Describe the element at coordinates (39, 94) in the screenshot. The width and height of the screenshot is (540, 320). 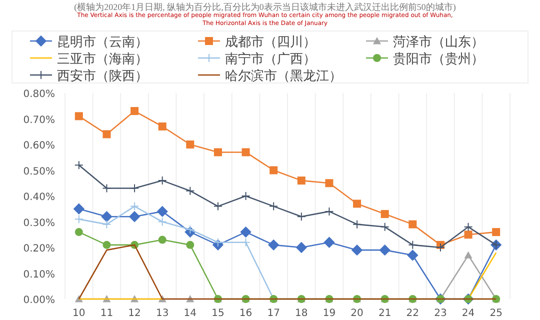
I see `y-tick-label: 0.80%` at that location.